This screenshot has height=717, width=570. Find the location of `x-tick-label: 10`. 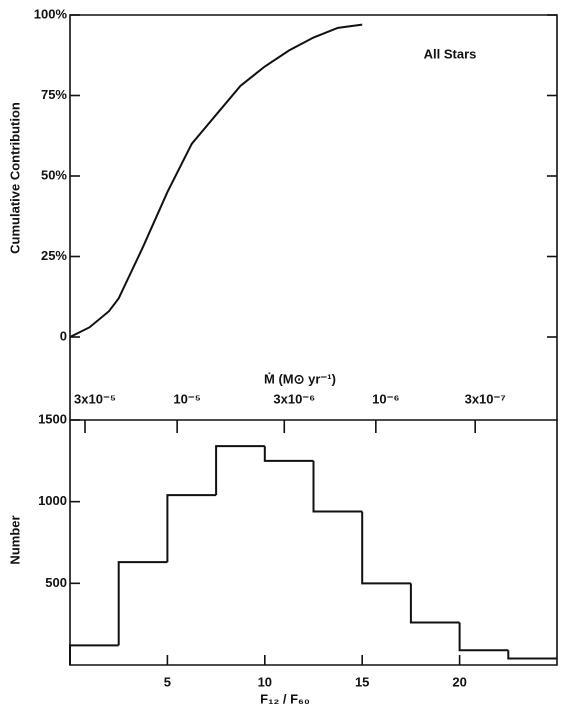

x-tick-label: 10 is located at coordinates (265, 681).